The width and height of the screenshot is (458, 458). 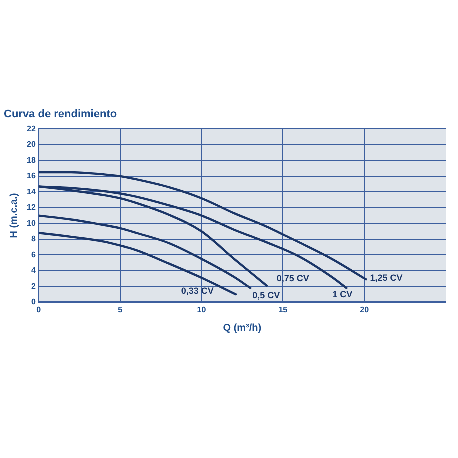 I want to click on y-tick-label: 20, so click(x=31, y=145).